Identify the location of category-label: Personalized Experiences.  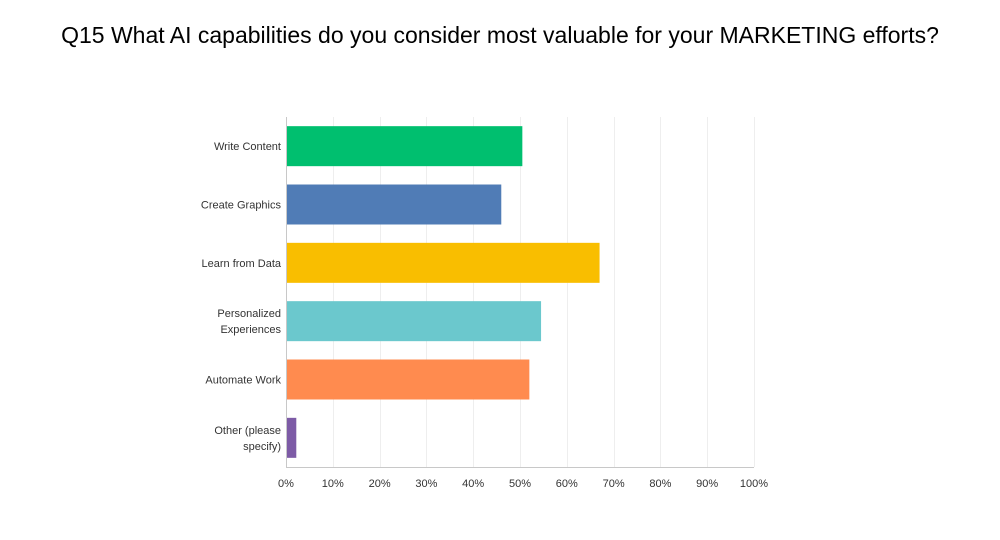
(249, 322).